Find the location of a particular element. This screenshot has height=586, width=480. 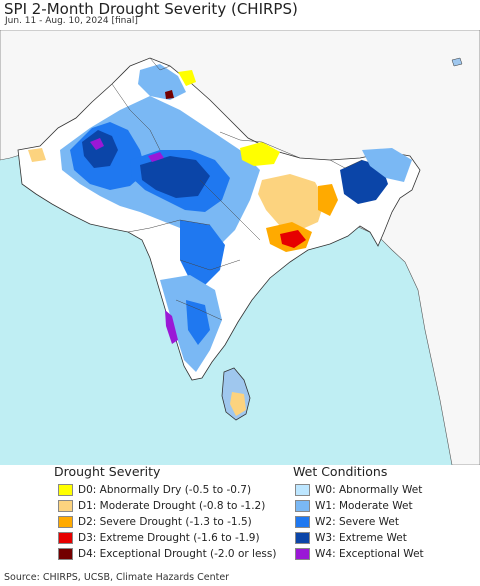

drought-legend-item: D4: Exceptional Drought (-2.0 or less) is located at coordinates (167, 554).